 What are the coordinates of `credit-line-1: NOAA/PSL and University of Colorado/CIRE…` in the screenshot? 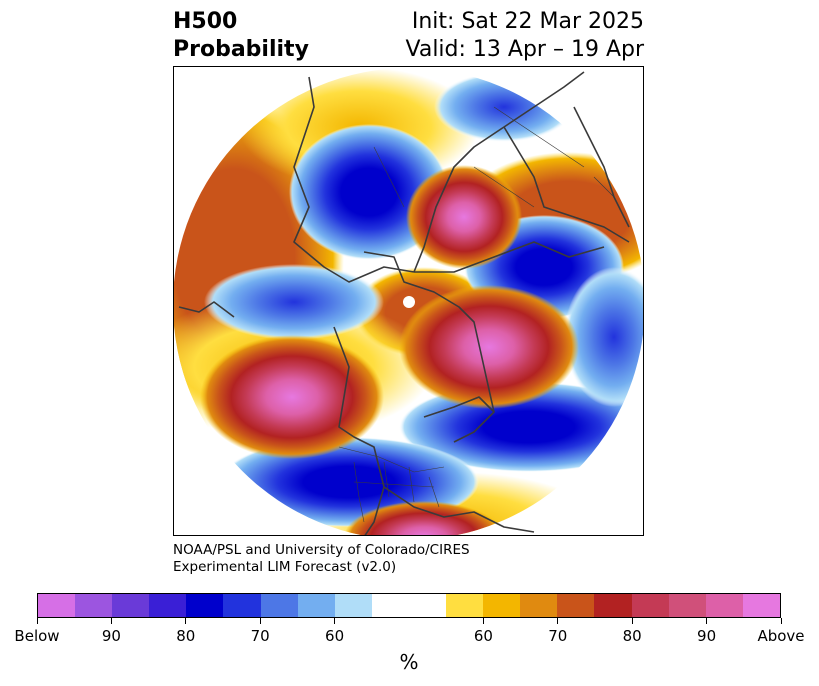 It's located at (321, 550).